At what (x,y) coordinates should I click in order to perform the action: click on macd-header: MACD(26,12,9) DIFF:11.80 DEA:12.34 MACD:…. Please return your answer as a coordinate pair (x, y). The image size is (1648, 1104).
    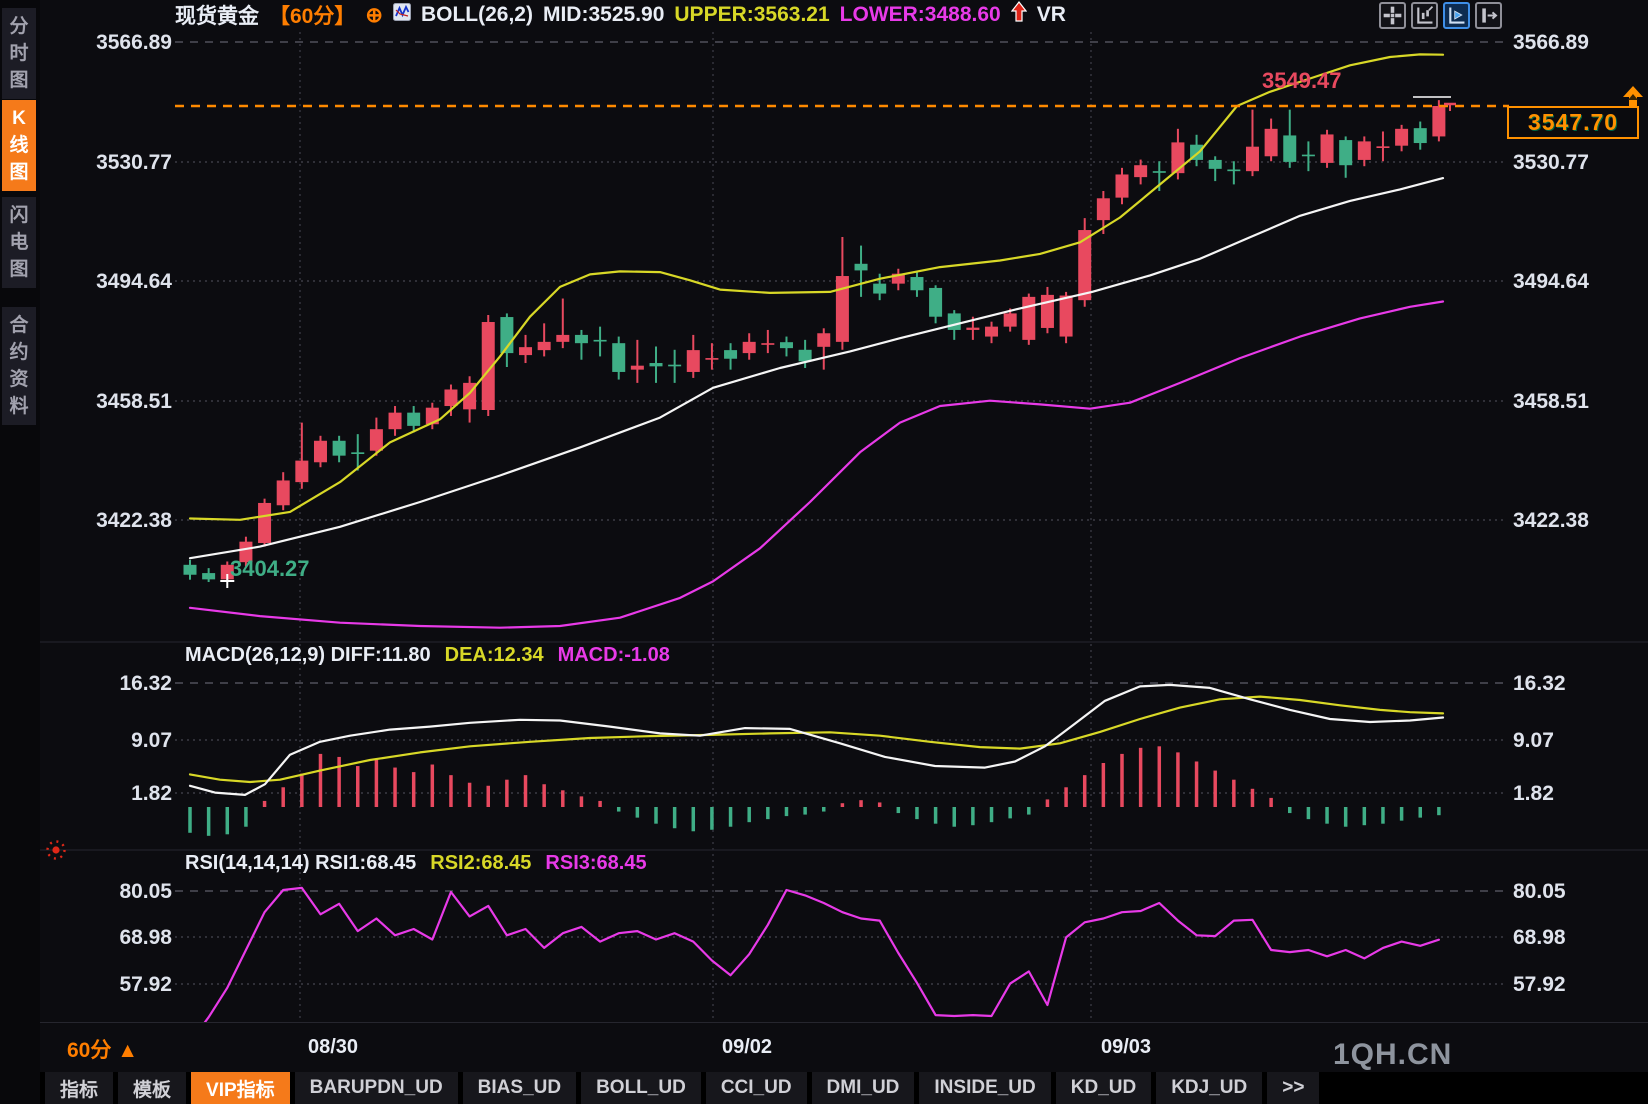
    Looking at the image, I should click on (427, 655).